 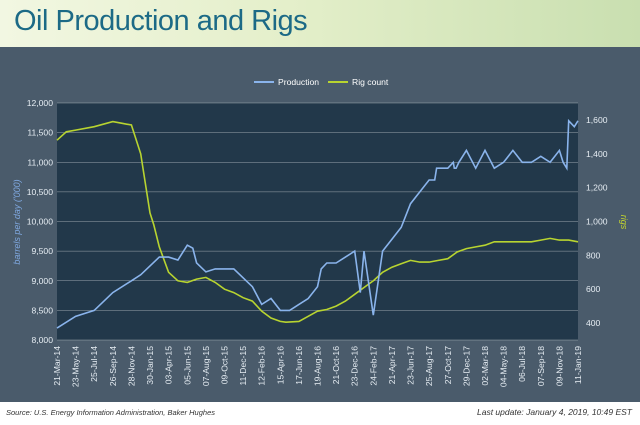 I want to click on right-axis-ticks: 400 600 800 1,000 1,200 1,400 1,600, so click(x=597, y=221).